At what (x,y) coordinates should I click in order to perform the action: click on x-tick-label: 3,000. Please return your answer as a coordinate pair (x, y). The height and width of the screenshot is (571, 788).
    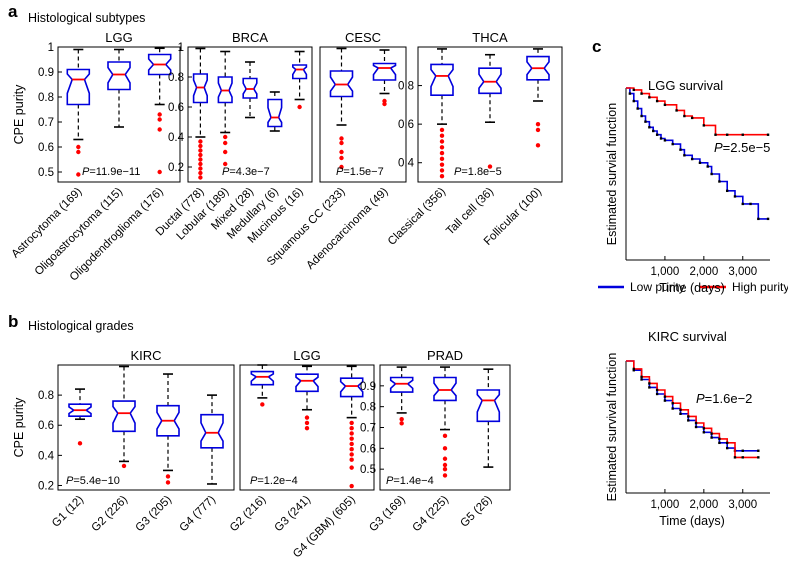
    Looking at the image, I should click on (742, 505).